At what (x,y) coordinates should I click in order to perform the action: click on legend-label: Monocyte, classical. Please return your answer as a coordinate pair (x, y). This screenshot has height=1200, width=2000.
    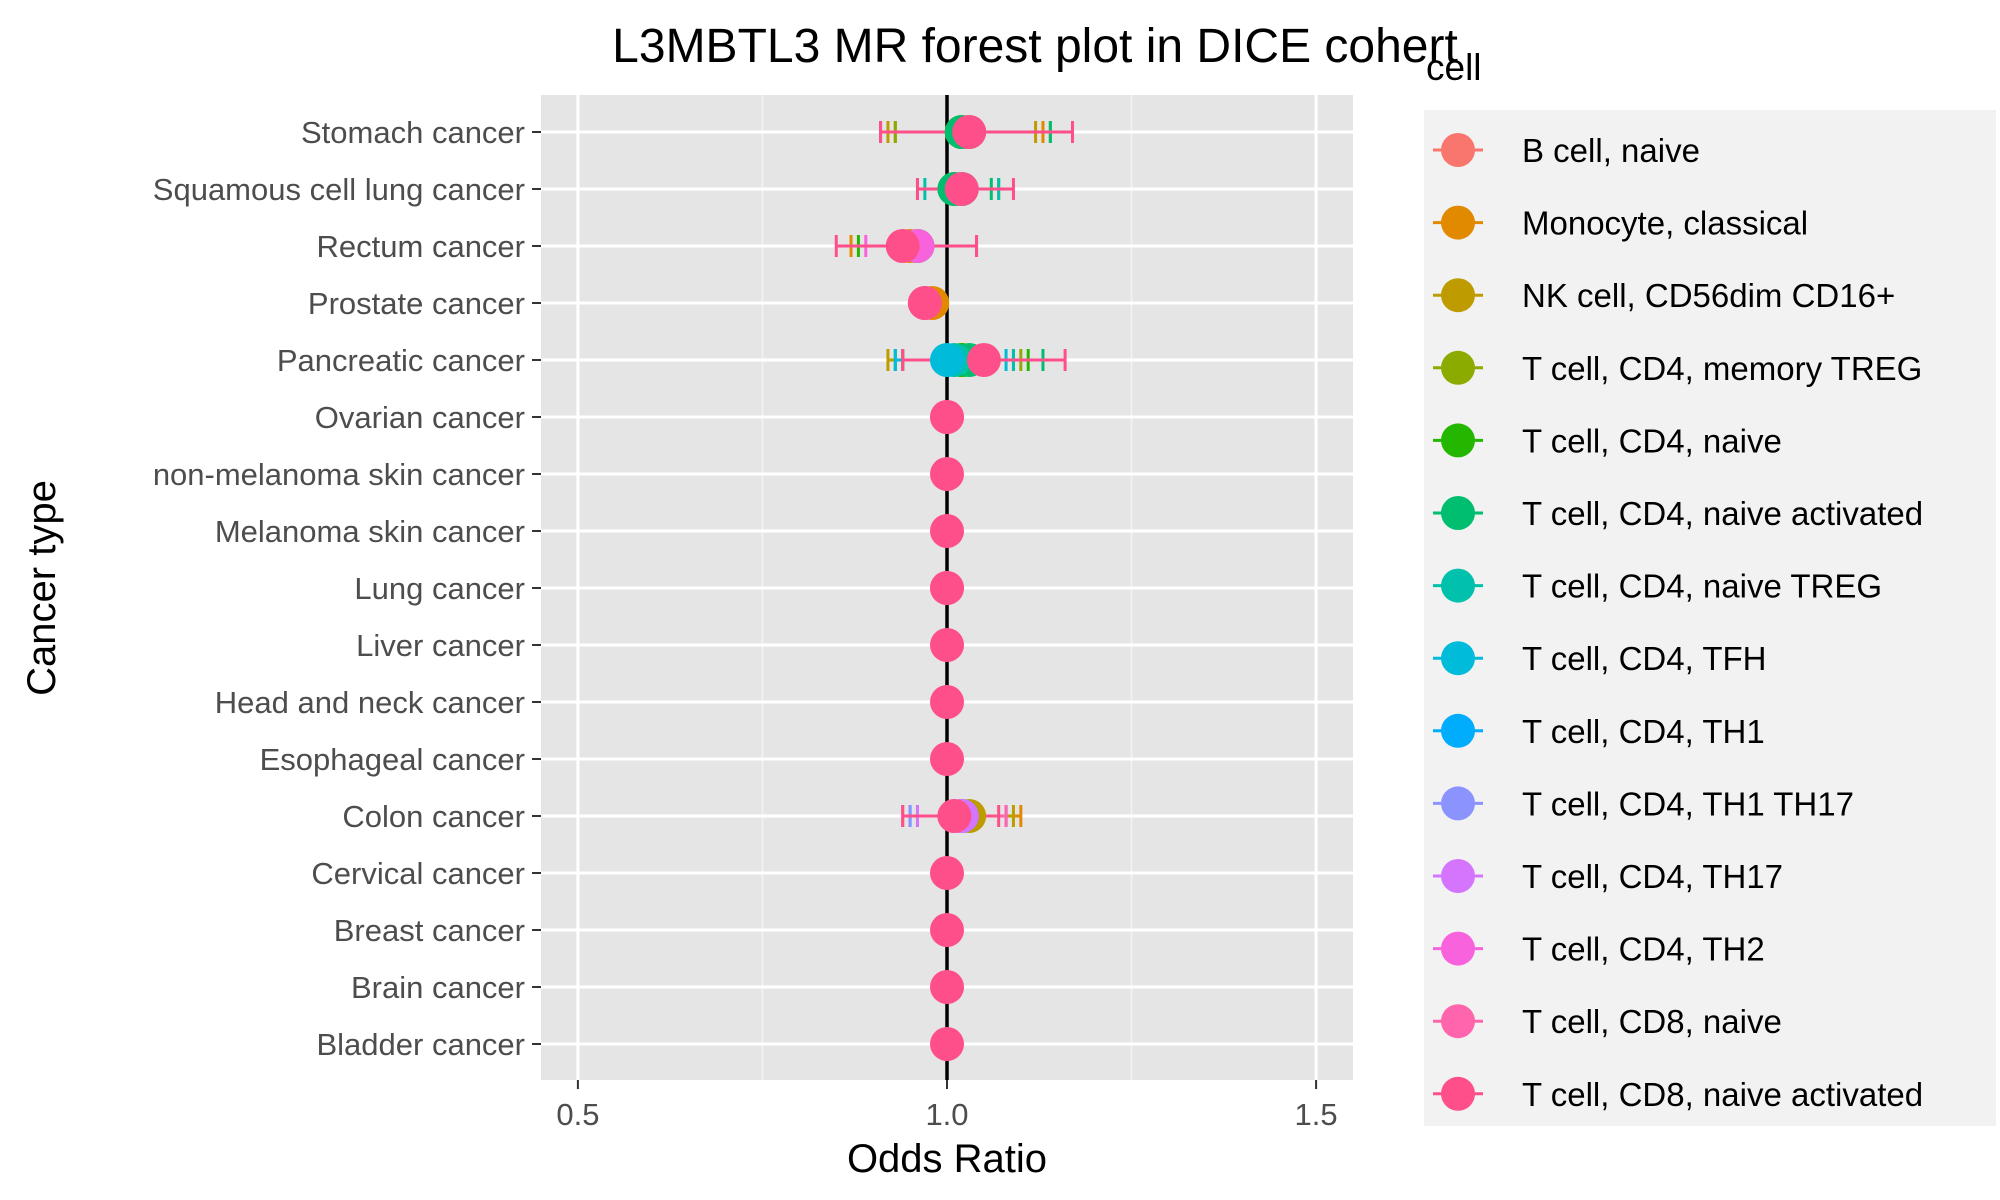
    Looking at the image, I should click on (1665, 223).